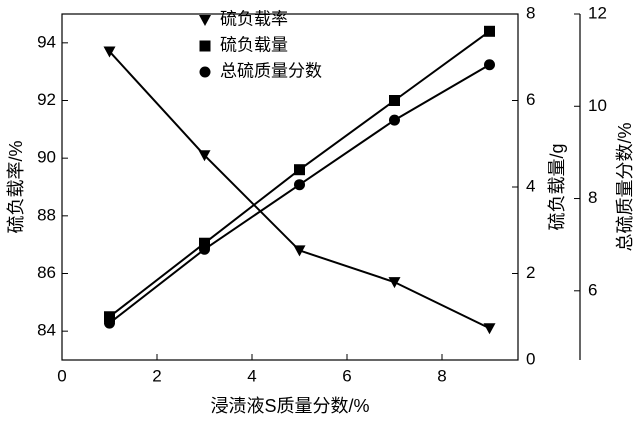  I want to click on y2-axis-label: 硫负载量/g, so click(557, 186).